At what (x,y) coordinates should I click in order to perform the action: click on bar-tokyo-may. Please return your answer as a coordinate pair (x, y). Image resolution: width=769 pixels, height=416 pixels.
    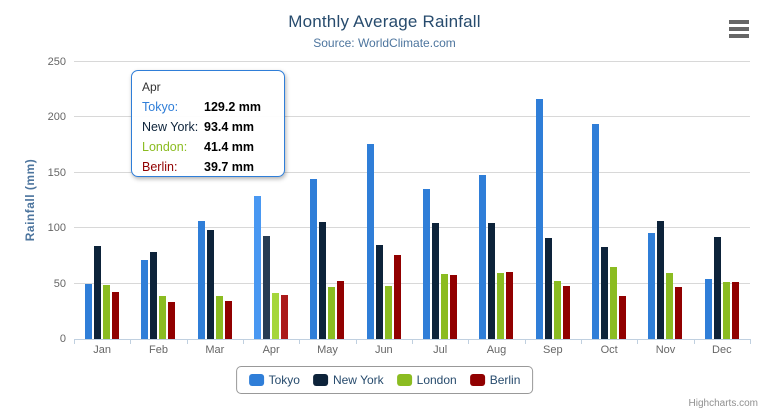
    Looking at the image, I should click on (314, 259).